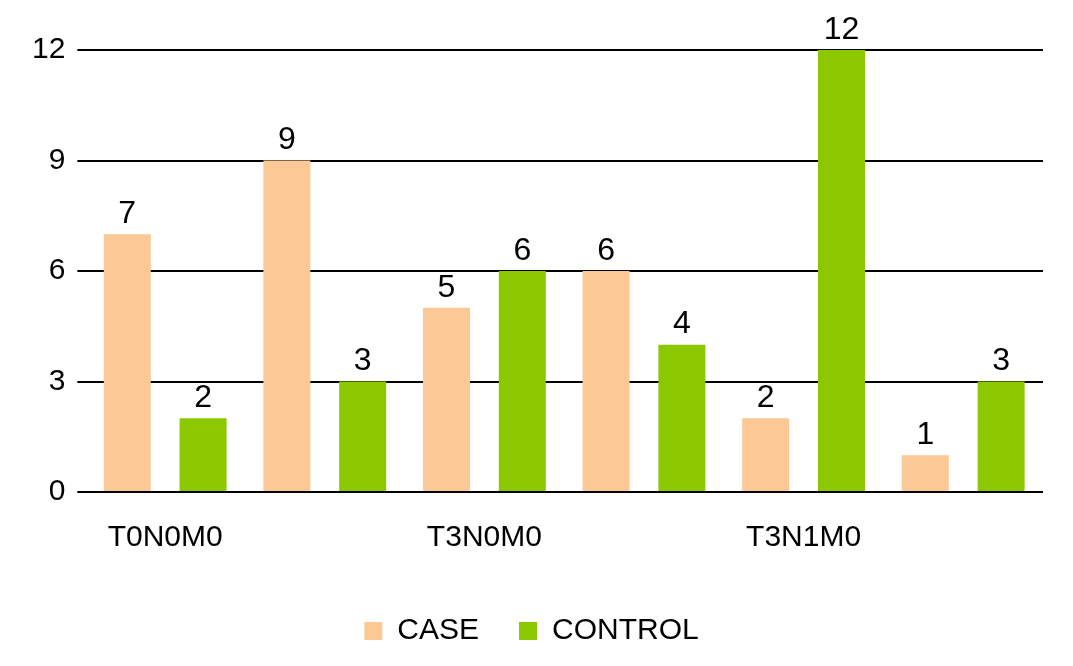  I want to click on data-label: 7, so click(127, 211).